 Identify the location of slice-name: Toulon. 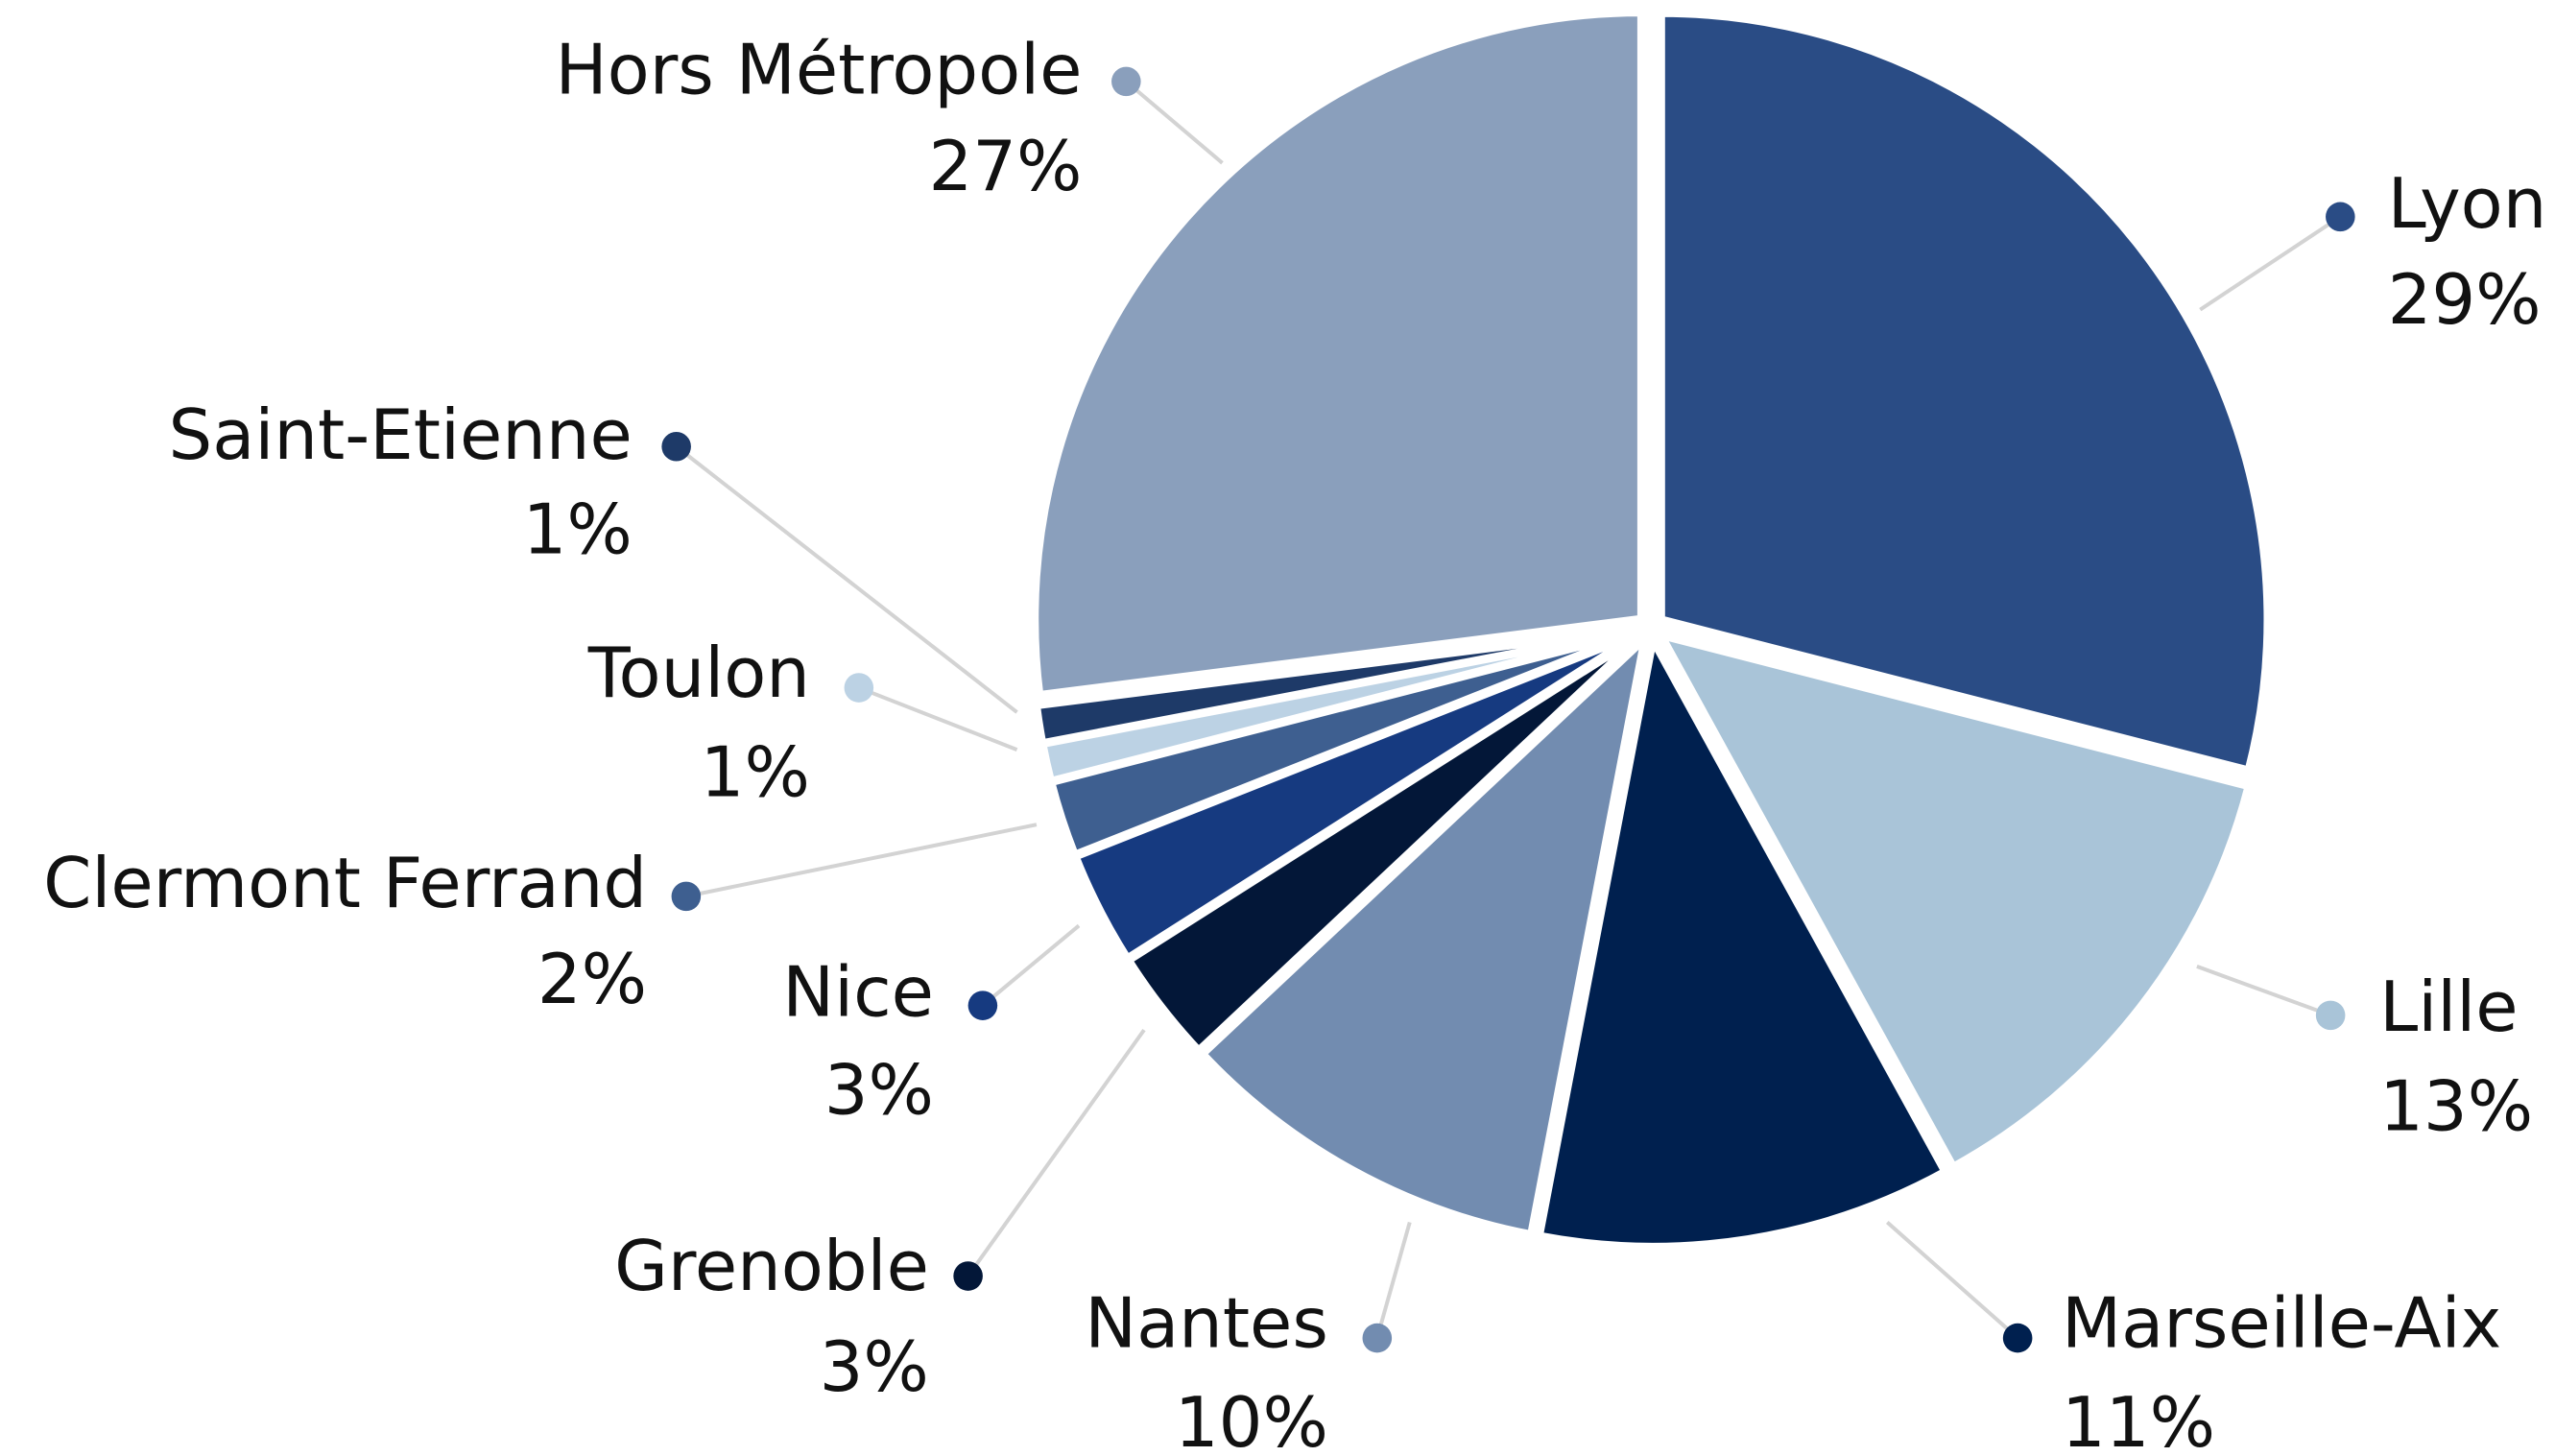
(699, 673).